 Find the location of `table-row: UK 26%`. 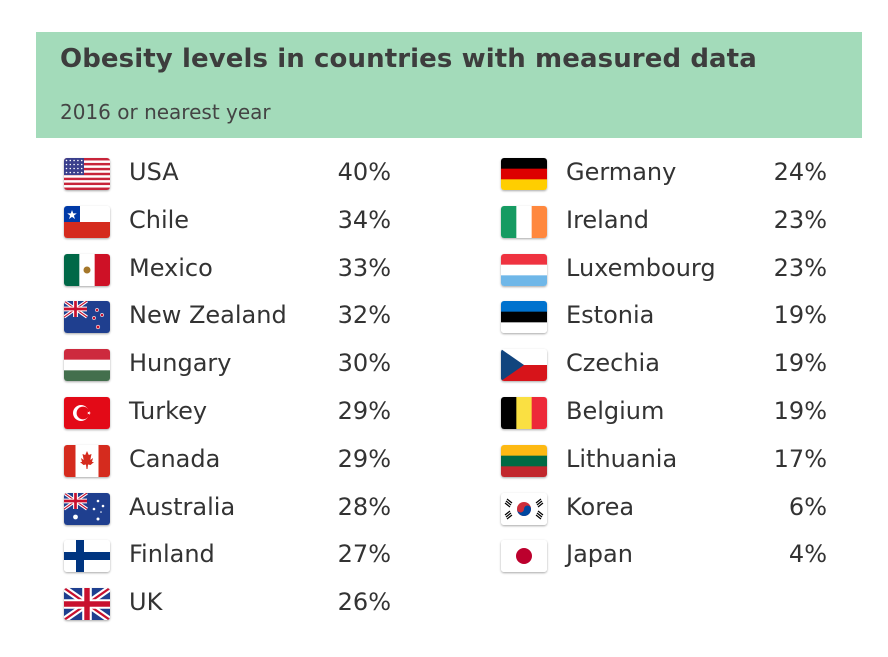

table-row: UK 26% is located at coordinates (227, 606).